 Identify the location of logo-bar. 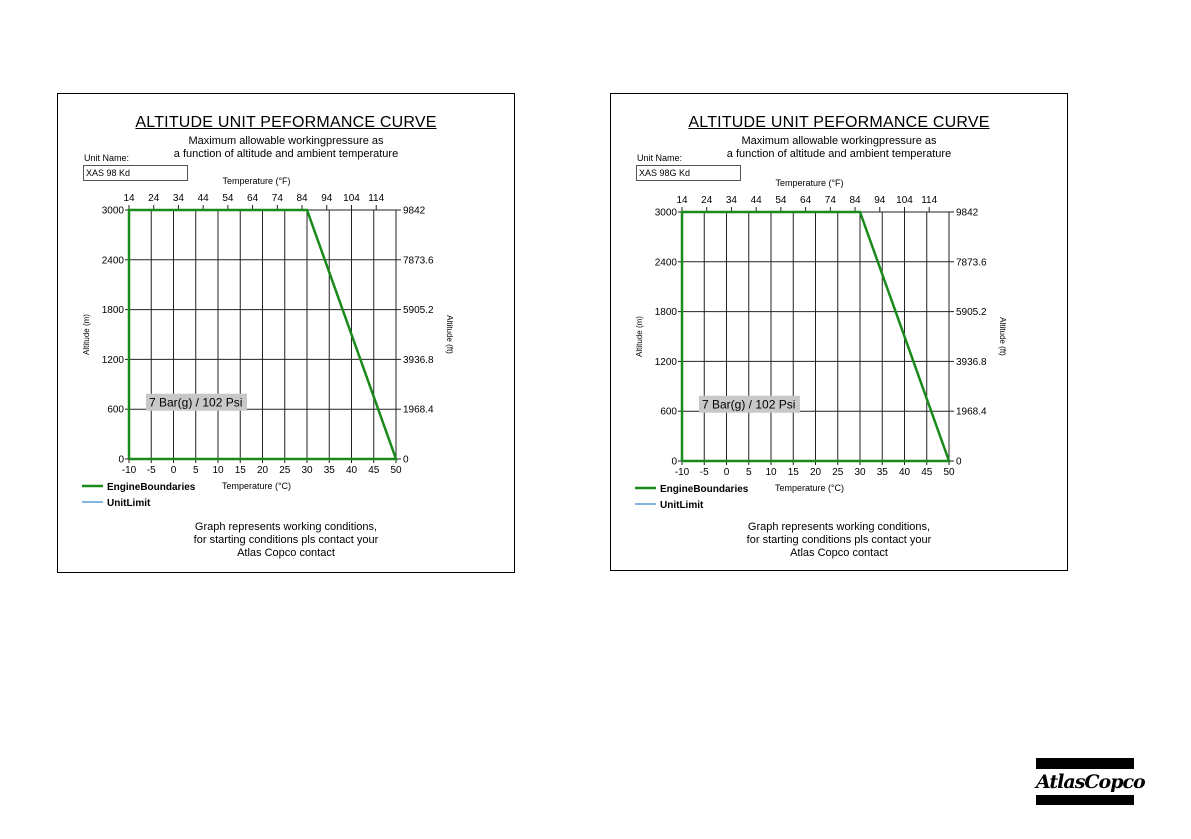
(1085, 800).